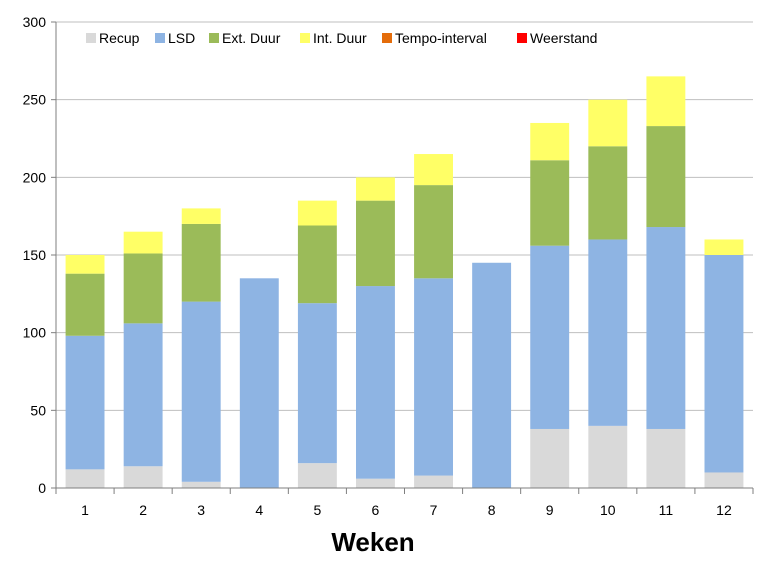 This screenshot has width=762, height=563. I want to click on y-tick-labels: 0 50 100 150 200 250 300, so click(35, 255).